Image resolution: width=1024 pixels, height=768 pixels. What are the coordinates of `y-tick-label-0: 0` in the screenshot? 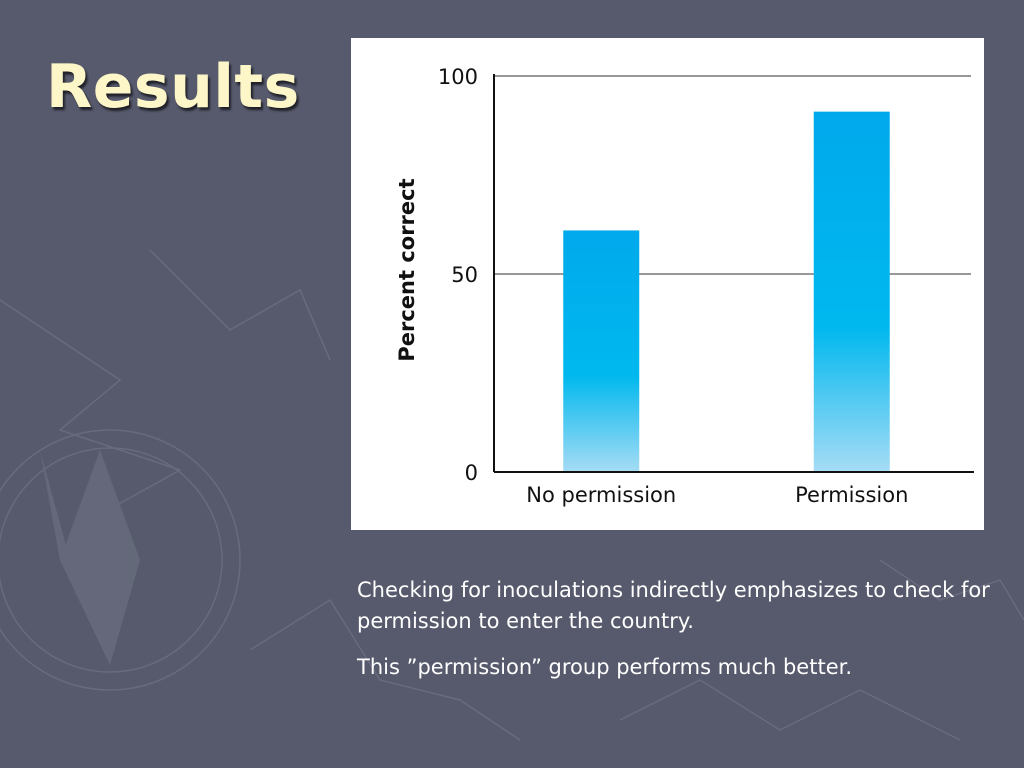 It's located at (471, 473).